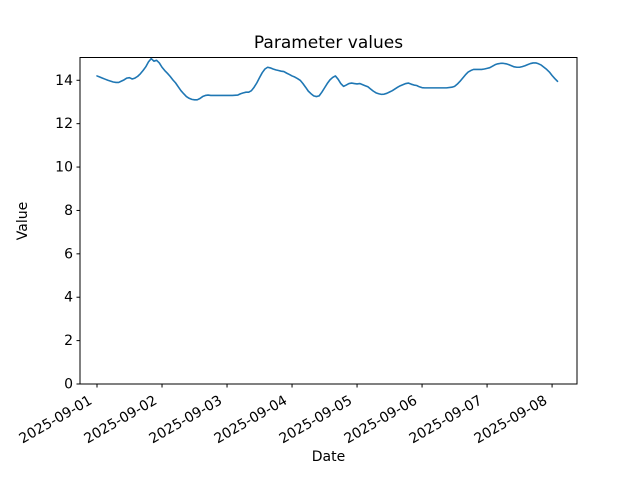 The height and width of the screenshot is (480, 640). Describe the element at coordinates (68, 254) in the screenshot. I see `y-tick-label: 6` at that location.